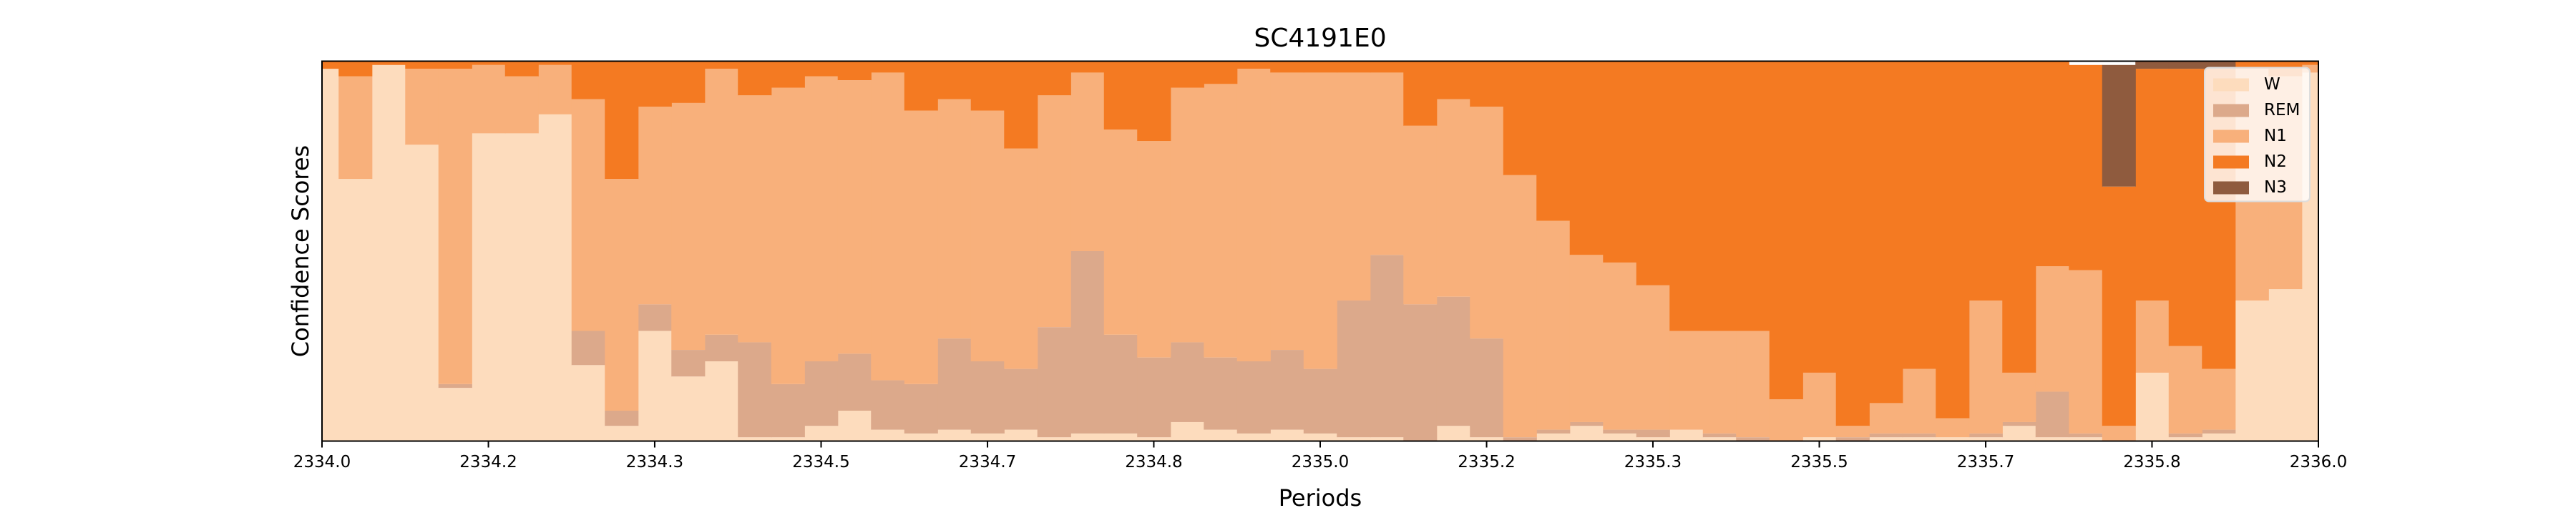  Describe the element at coordinates (1819, 462) in the screenshot. I see `x-tick-label: 2335.5` at that location.